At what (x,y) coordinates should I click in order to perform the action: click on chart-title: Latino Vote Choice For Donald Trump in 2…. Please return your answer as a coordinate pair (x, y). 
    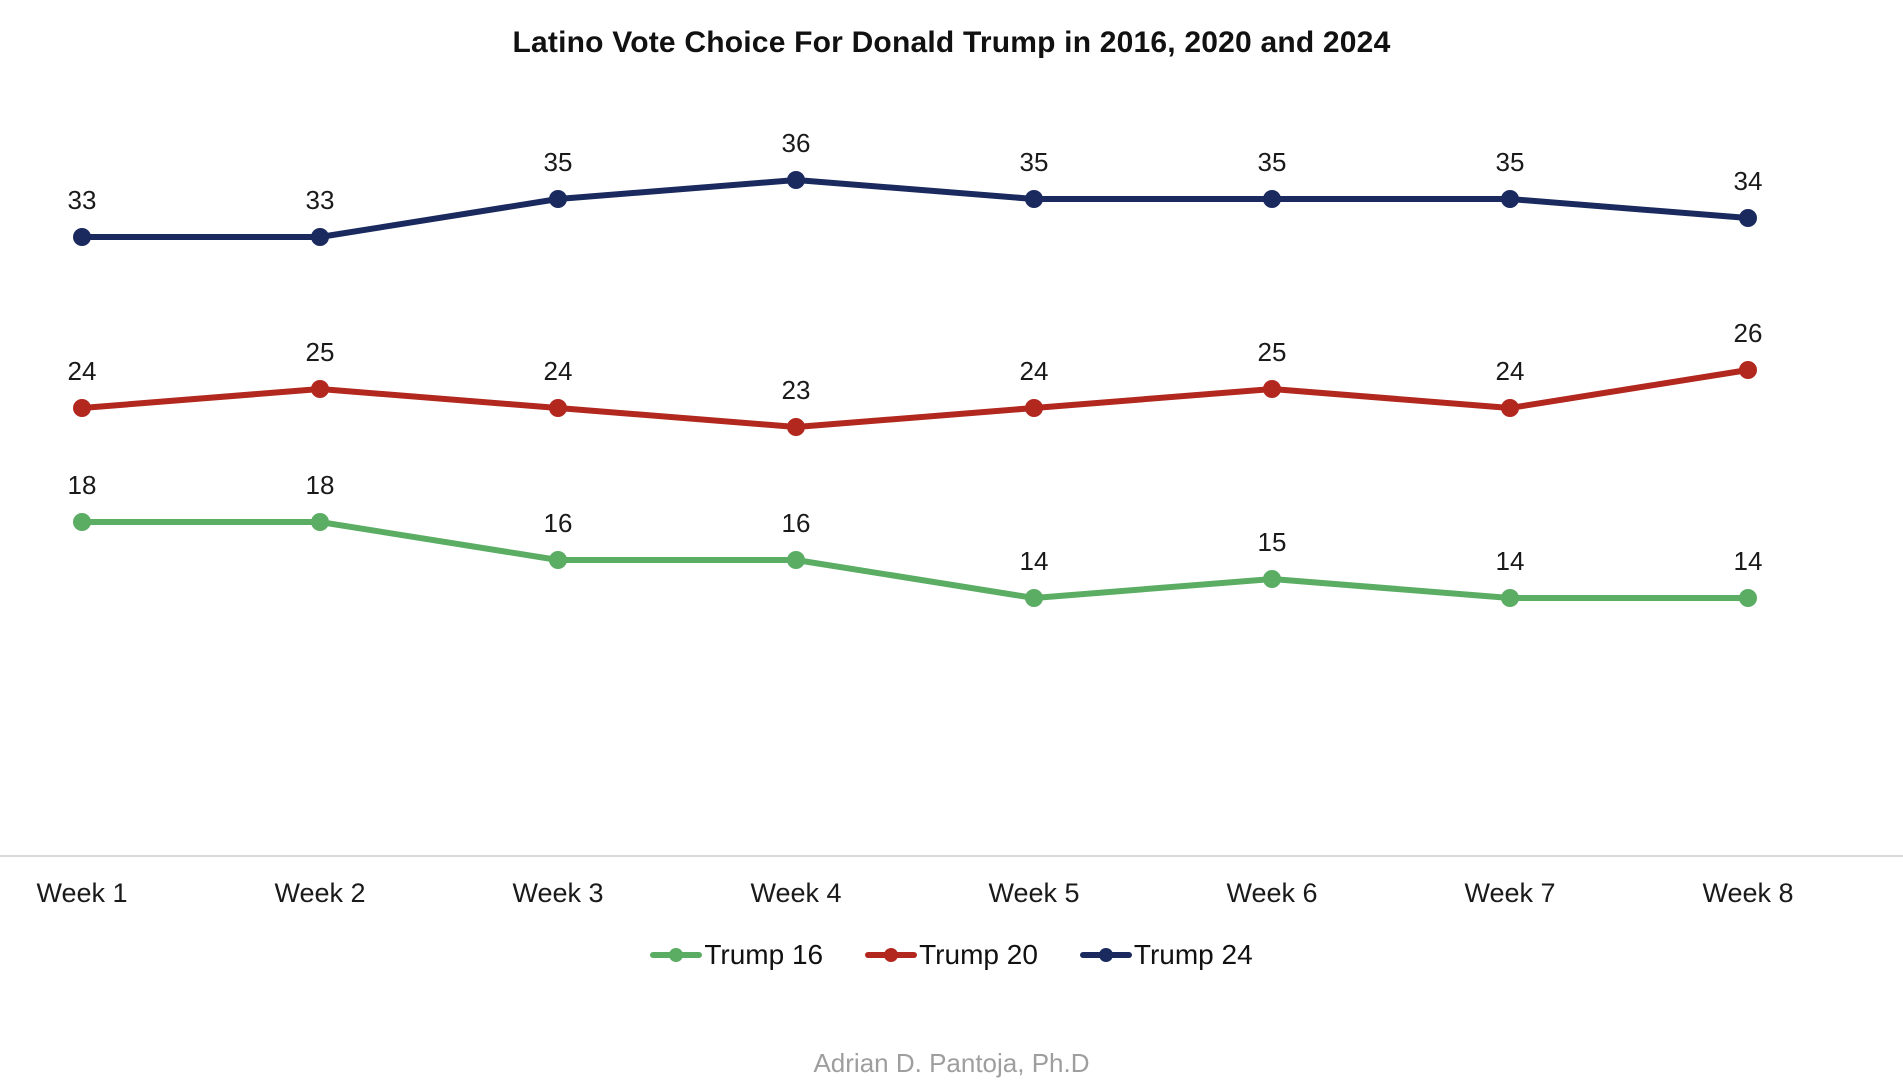
    Looking at the image, I should click on (951, 42).